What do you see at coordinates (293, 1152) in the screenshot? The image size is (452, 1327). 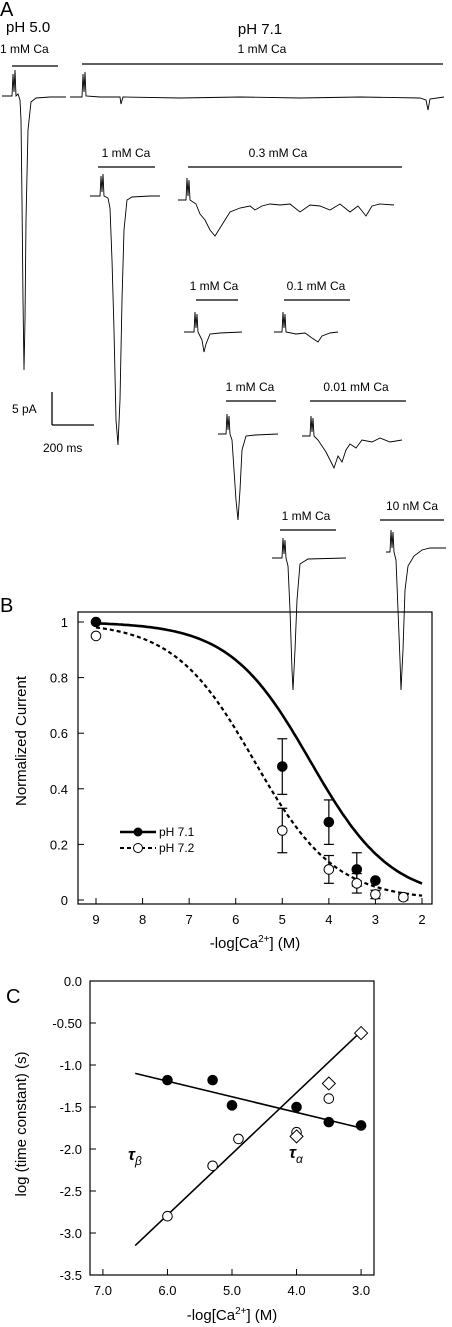 I see `c-label-tau-alpha-main: τ` at bounding box center [293, 1152].